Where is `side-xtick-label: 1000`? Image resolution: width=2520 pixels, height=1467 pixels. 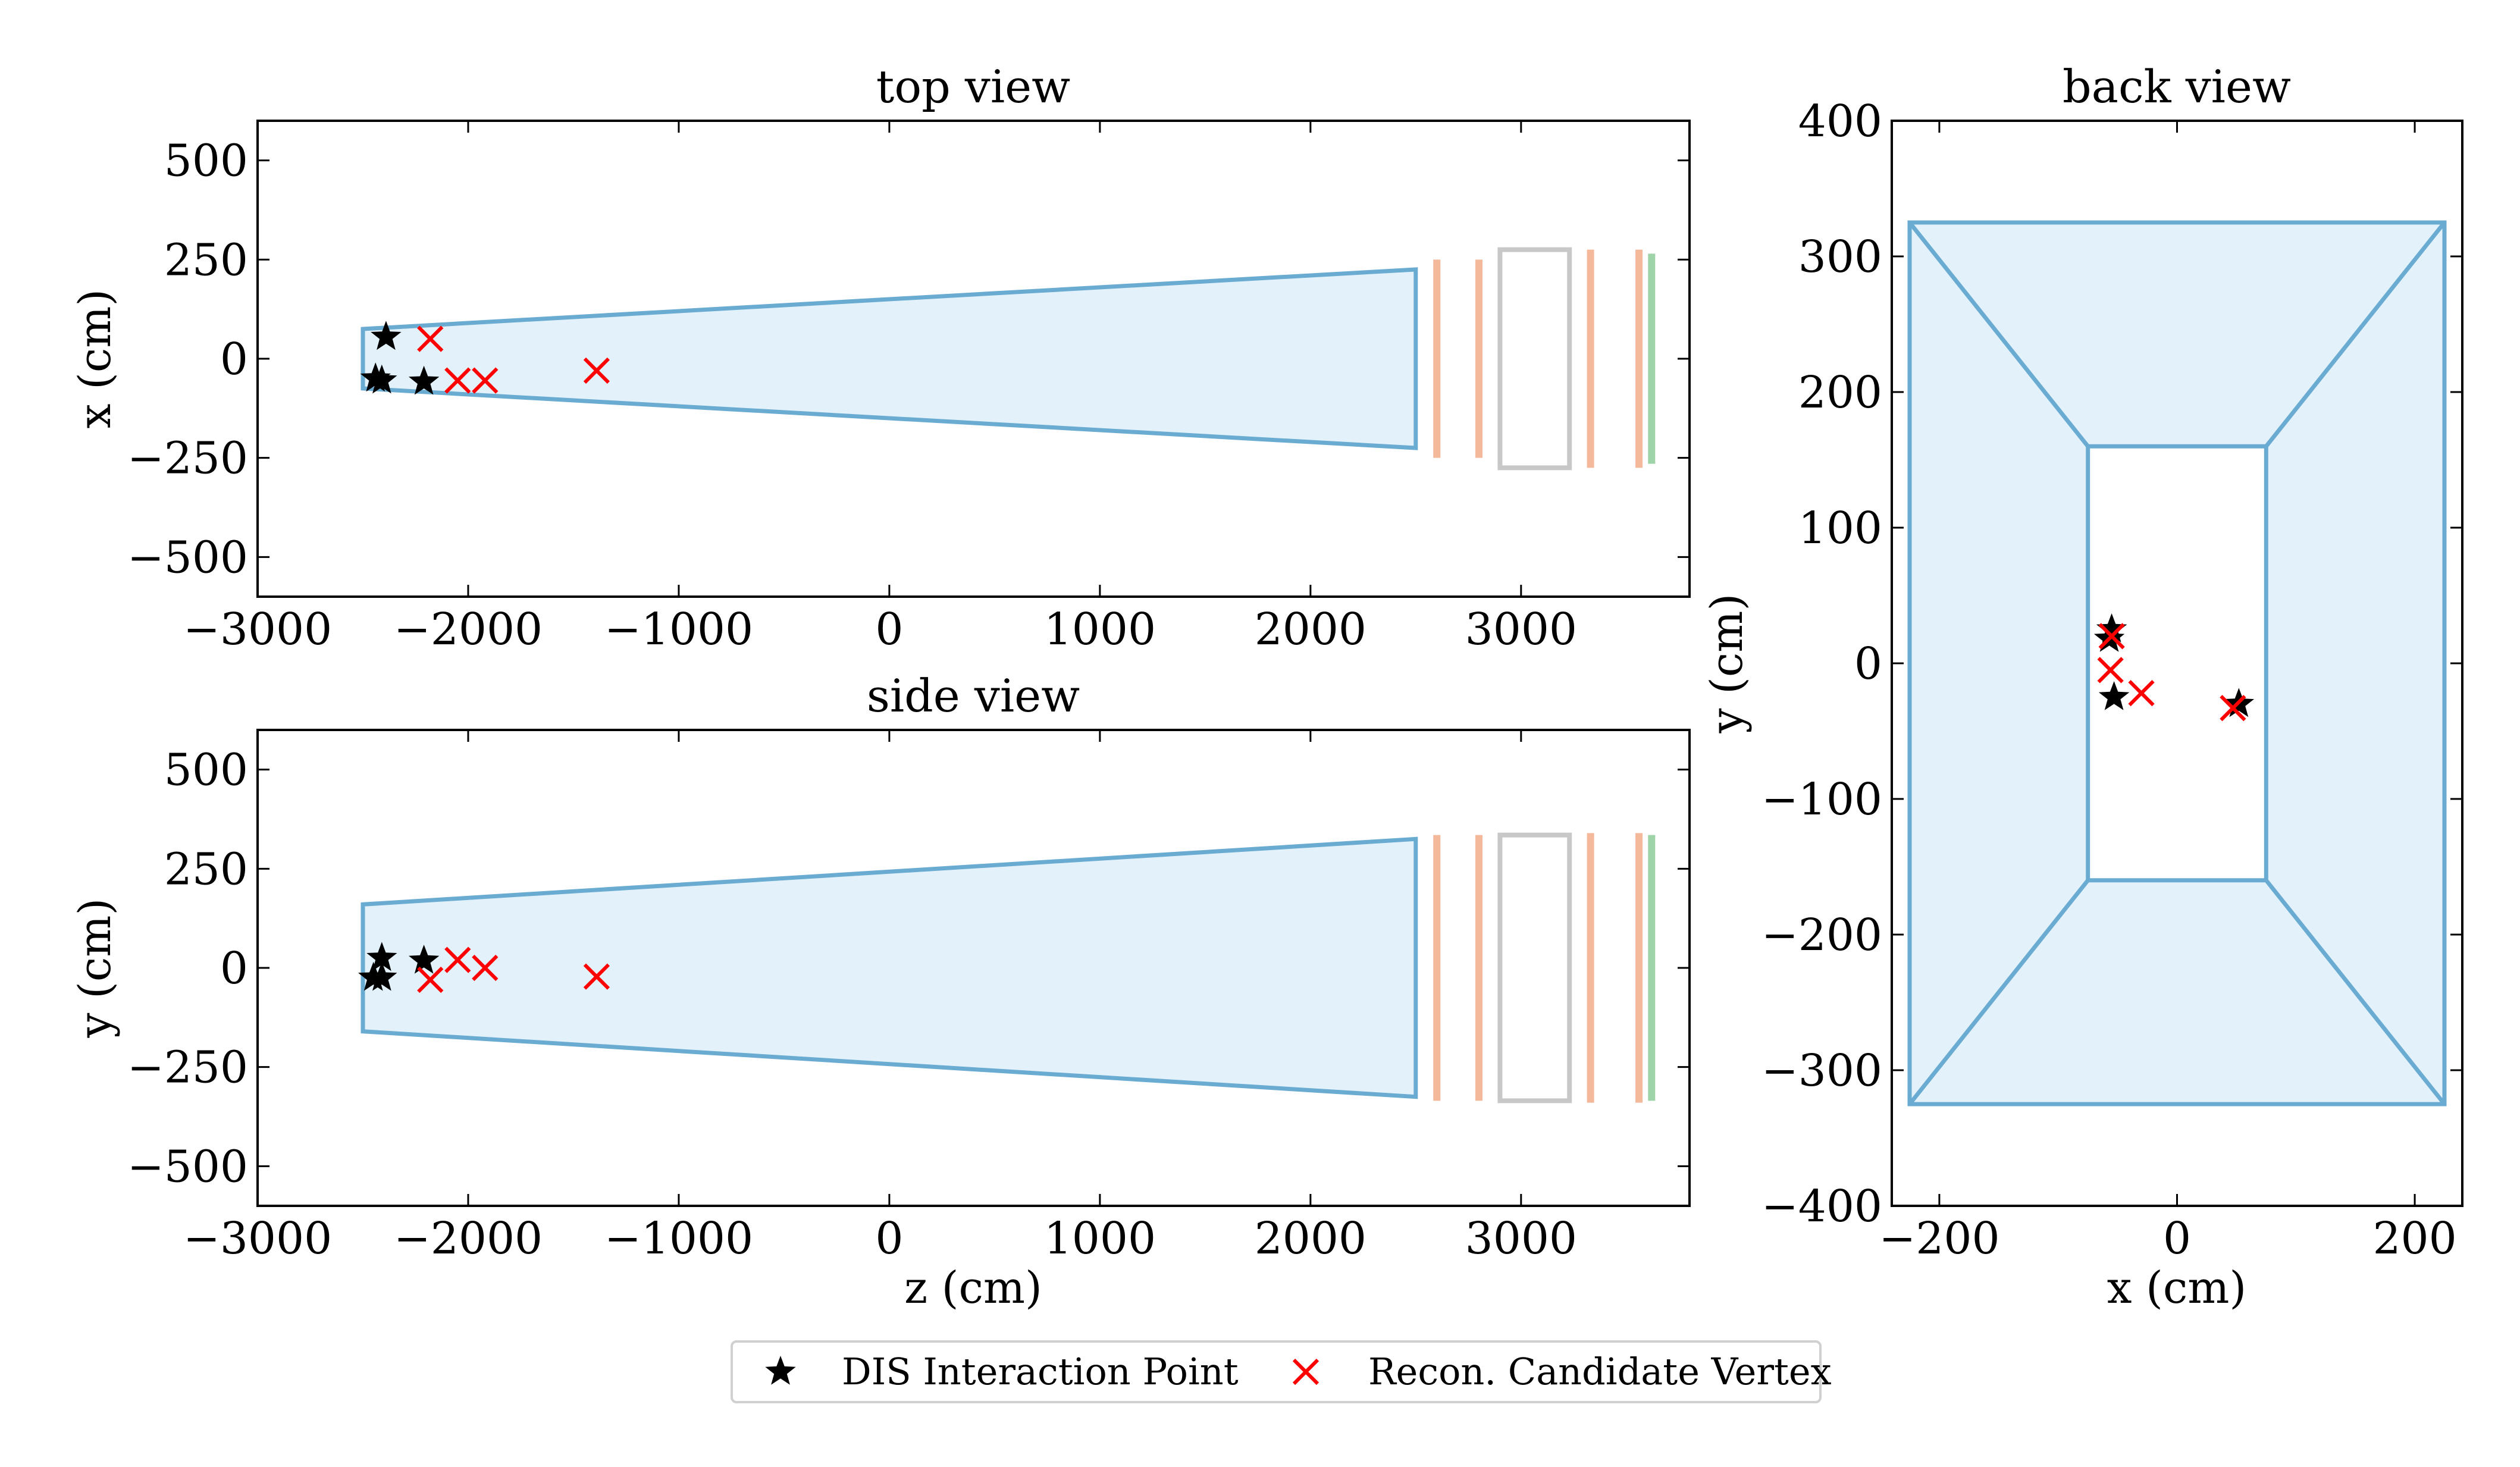
side-xtick-label: 1000 is located at coordinates (1100, 1238).